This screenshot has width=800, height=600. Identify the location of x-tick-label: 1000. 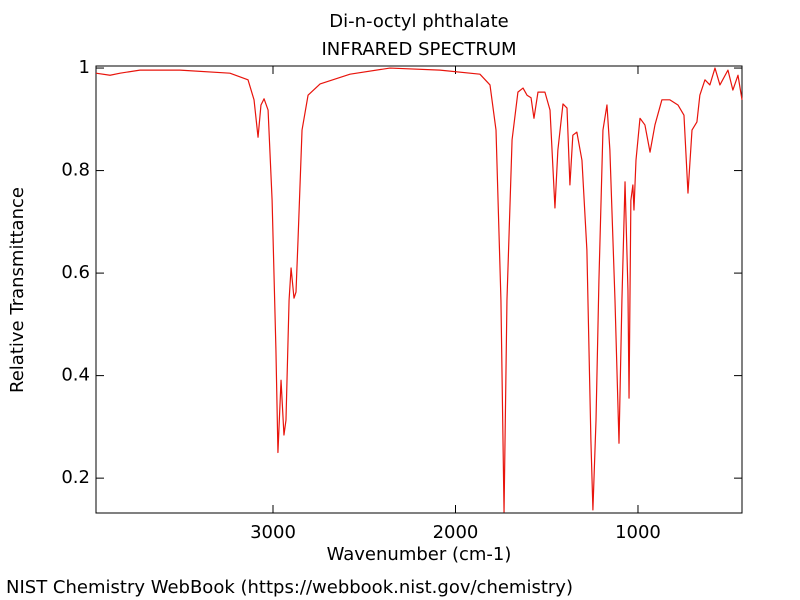
(638, 532).